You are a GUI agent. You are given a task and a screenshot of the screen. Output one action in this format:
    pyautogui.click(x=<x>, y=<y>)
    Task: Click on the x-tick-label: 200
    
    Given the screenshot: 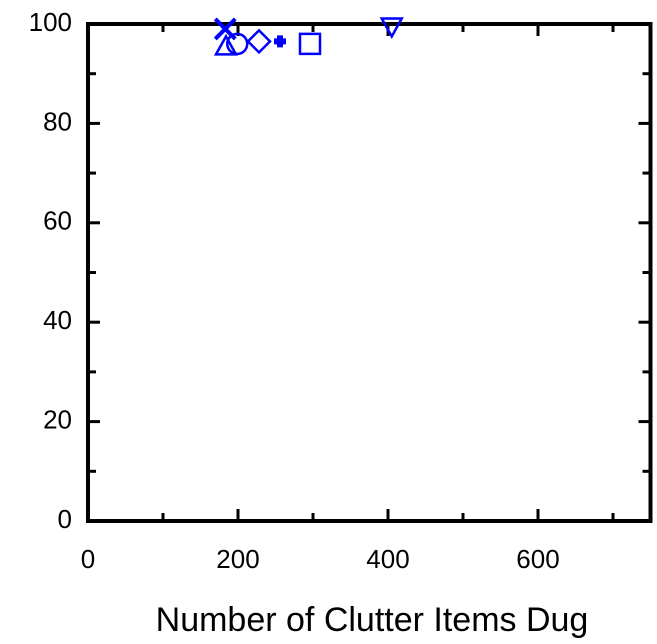 What is the action you would take?
    pyautogui.click(x=237, y=559)
    